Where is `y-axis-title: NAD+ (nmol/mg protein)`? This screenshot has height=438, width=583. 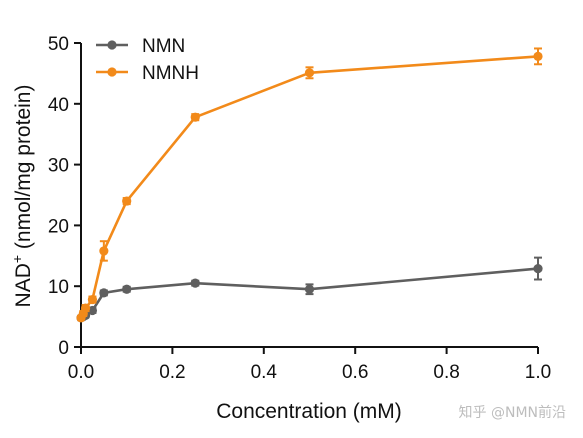 y-axis-title: NAD+ (nmol/mg protein) is located at coordinates (22, 196).